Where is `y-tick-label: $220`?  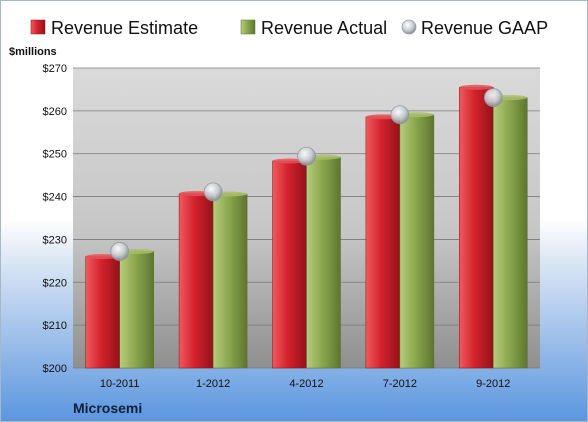 y-tick-label: $220 is located at coordinates (55, 283).